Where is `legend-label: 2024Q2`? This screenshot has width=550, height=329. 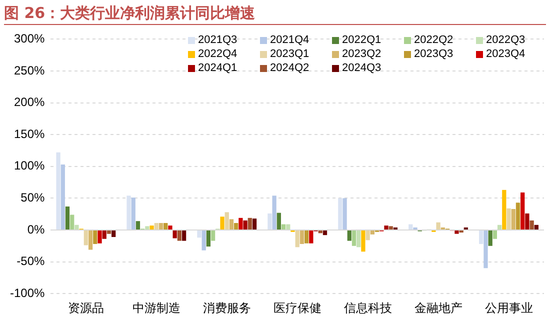
legend-label: 2024Q2 is located at coordinates (290, 68).